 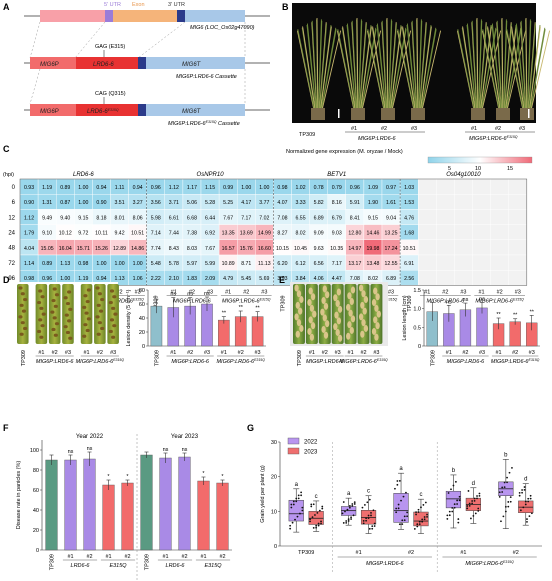 I want to click on leaf-group-label: MIG6P:LRD6-6, so click(x=325, y=362).